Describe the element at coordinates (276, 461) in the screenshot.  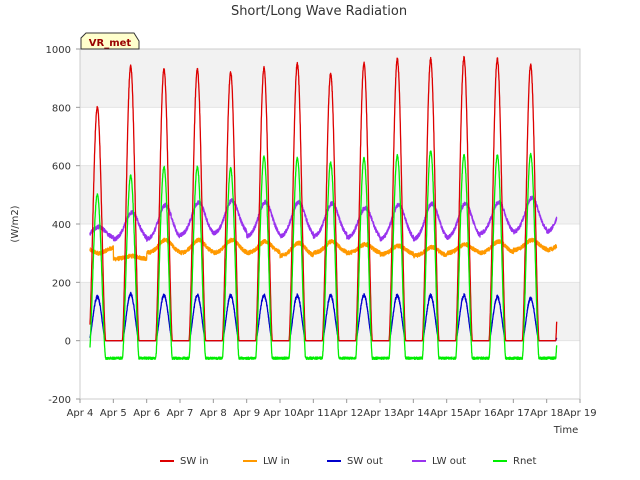
I see `legend-label: LW in` at that location.